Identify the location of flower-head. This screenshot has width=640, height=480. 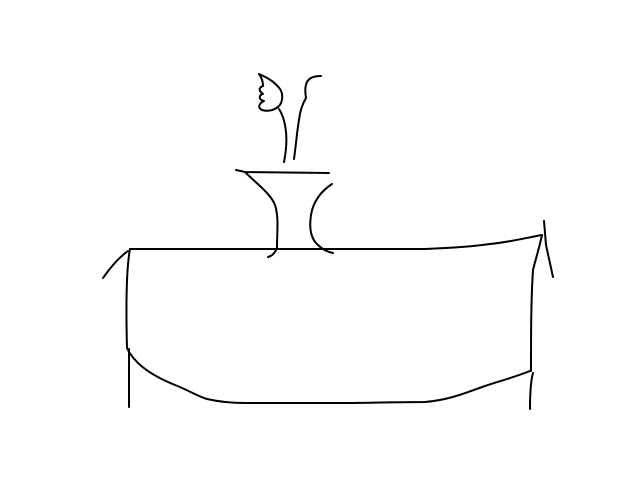
(271, 92).